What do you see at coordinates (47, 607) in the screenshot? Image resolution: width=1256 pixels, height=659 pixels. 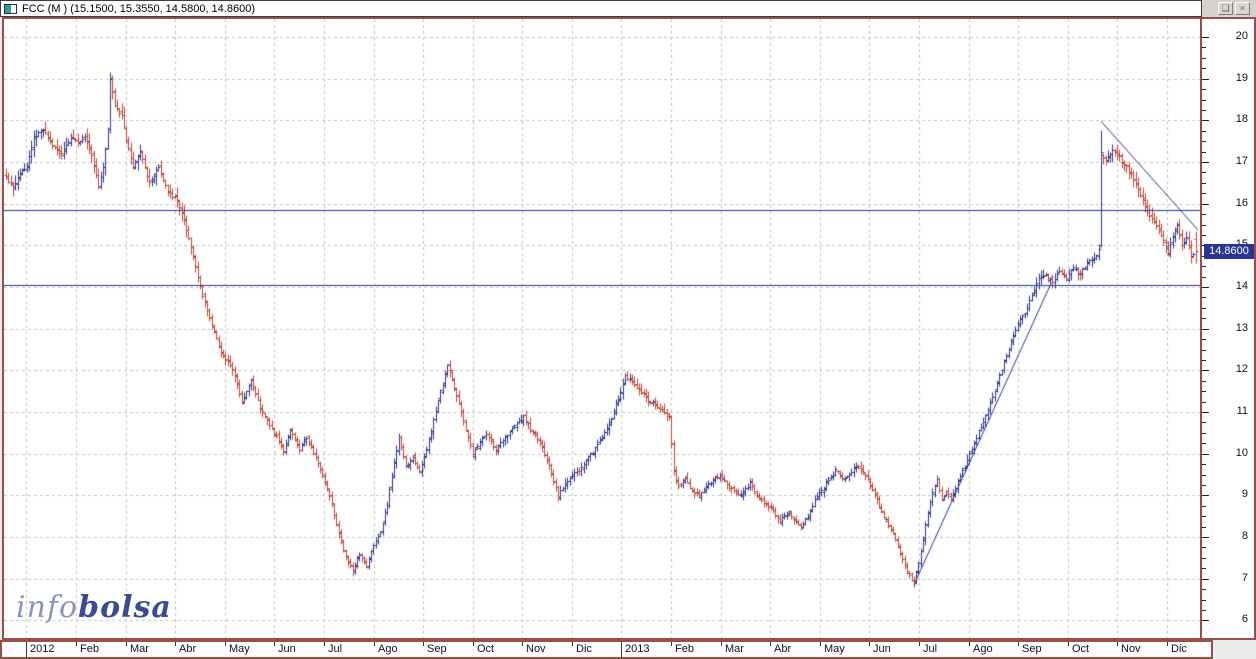 I see `watermark-info: info` at bounding box center [47, 607].